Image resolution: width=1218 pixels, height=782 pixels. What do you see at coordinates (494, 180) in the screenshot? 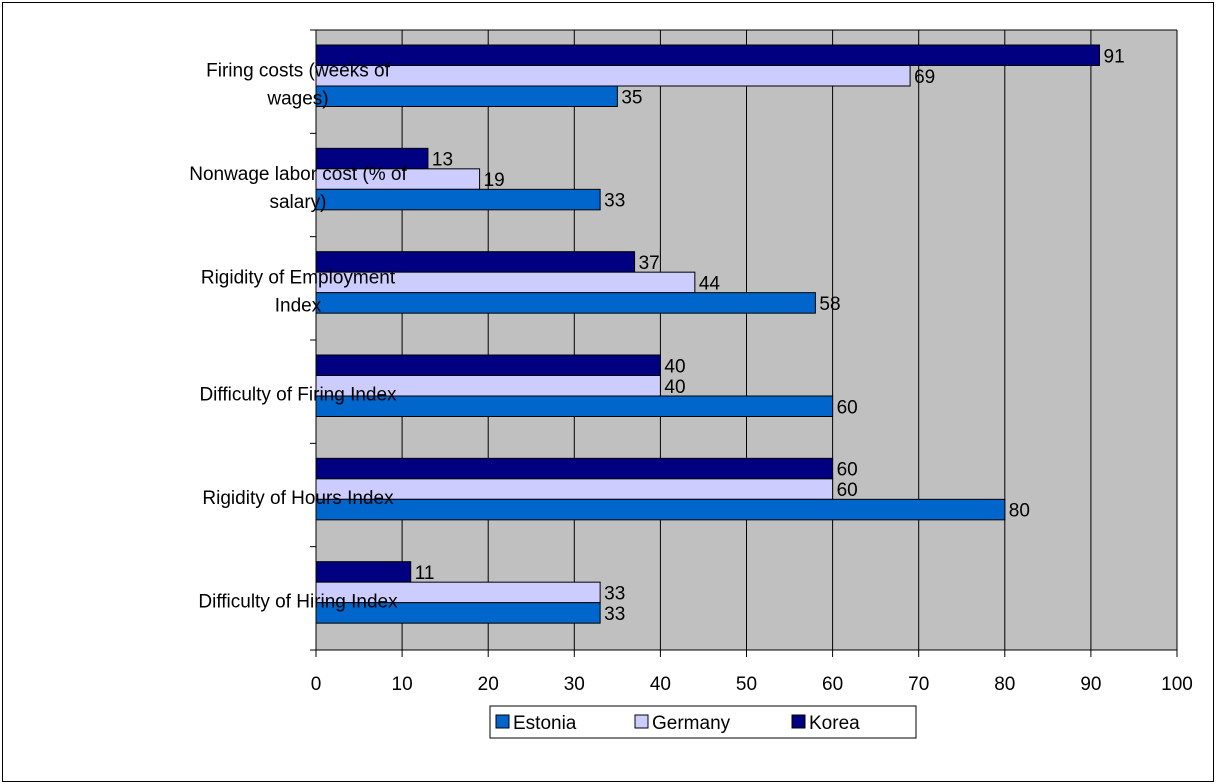
I see `value-label-germany: 19` at bounding box center [494, 180].